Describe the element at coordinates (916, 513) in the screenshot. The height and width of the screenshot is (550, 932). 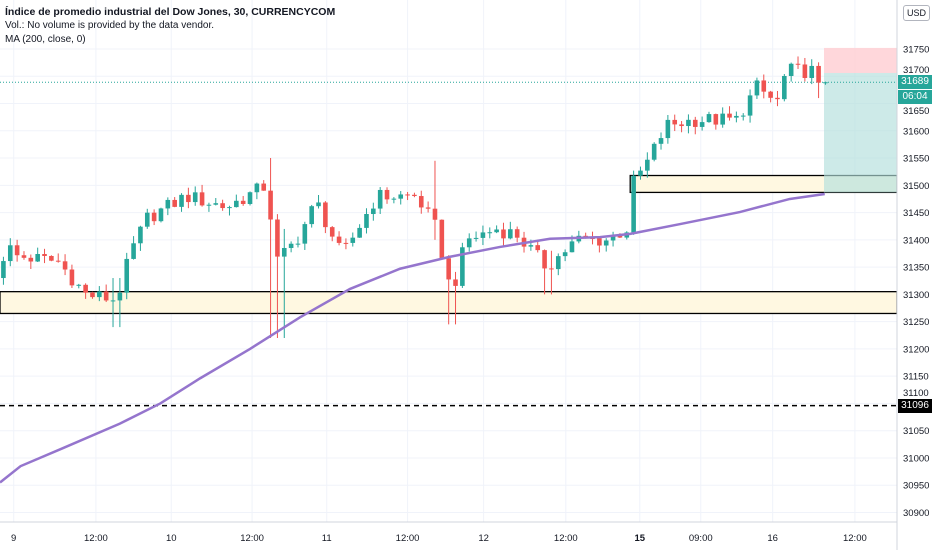
I see `price-tick-label: 30900` at that location.